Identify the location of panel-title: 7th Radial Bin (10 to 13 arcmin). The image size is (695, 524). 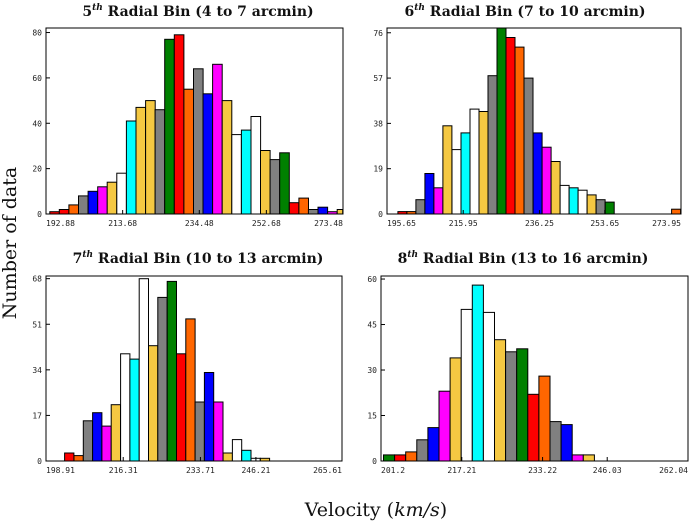
(198, 258).